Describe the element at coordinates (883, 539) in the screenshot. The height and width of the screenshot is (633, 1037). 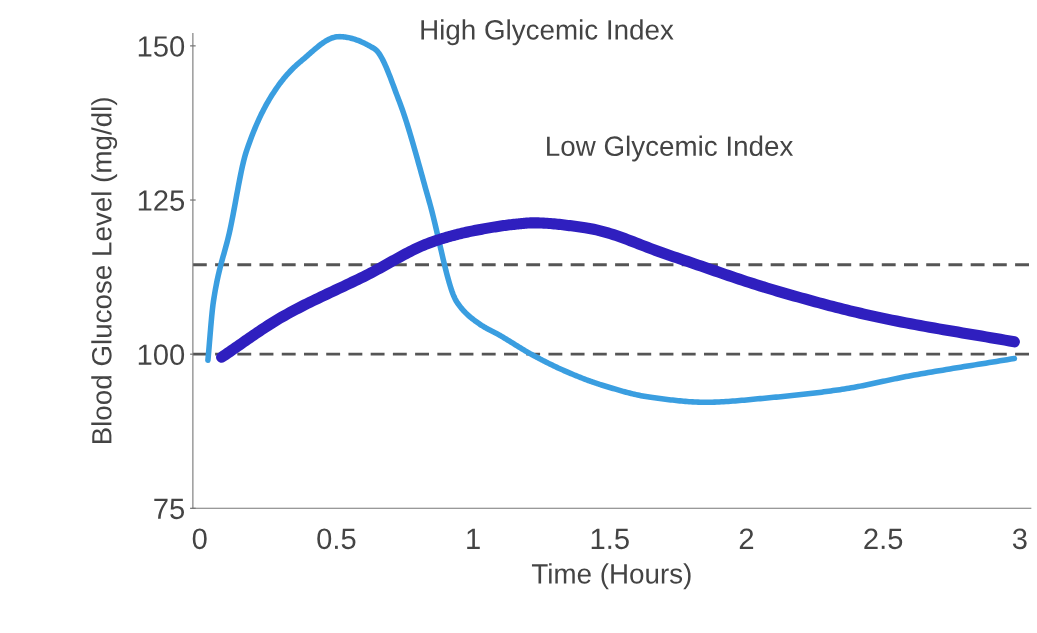
I see `x-tick-label: 2.5` at that location.